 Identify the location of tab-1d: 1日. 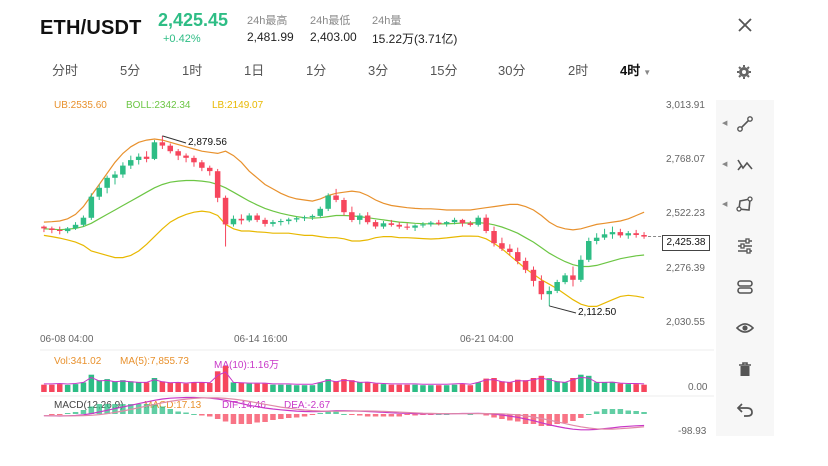
(254, 70).